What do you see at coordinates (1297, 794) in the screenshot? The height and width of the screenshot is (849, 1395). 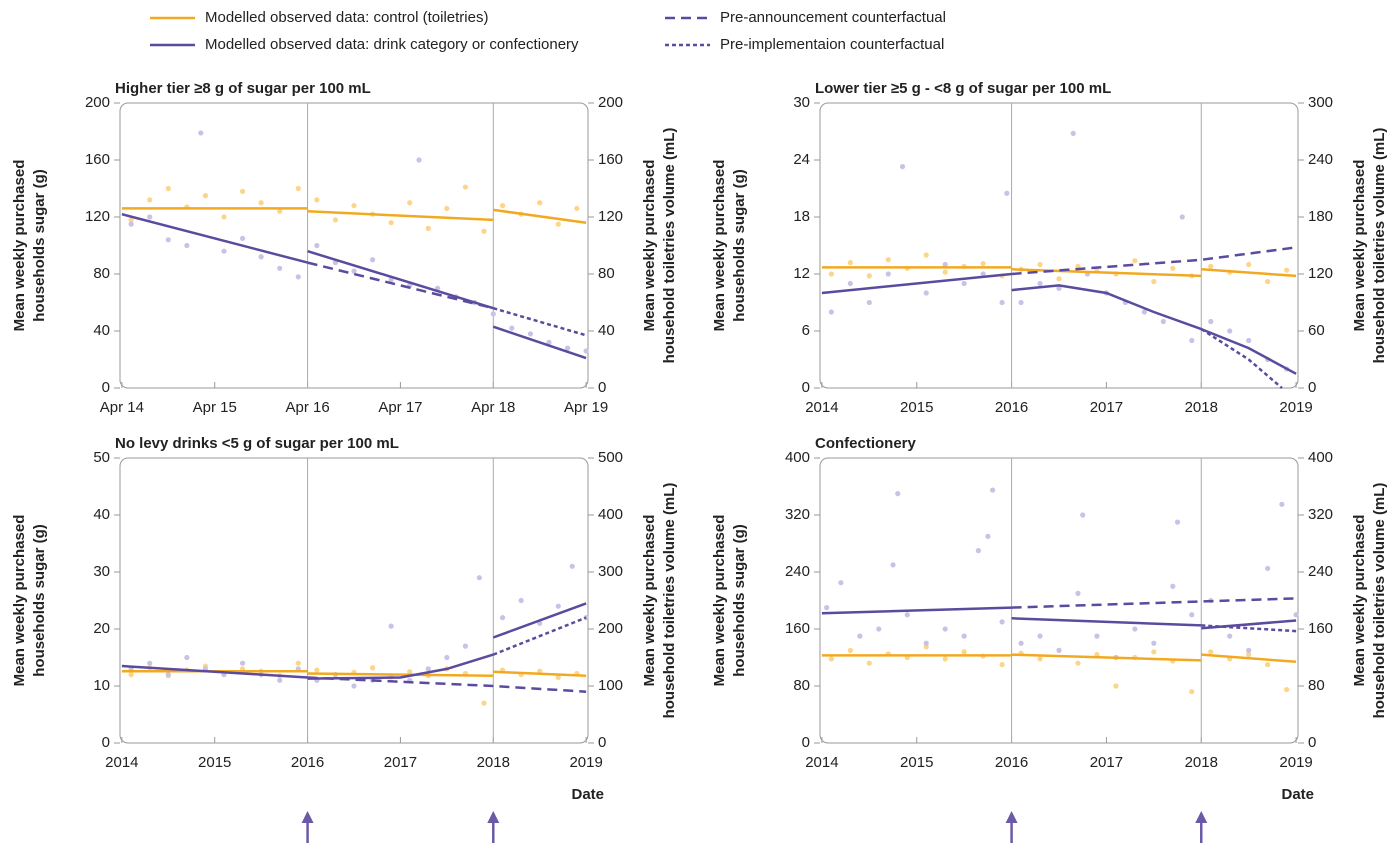 I see `x-axis-title: Date` at bounding box center [1297, 794].